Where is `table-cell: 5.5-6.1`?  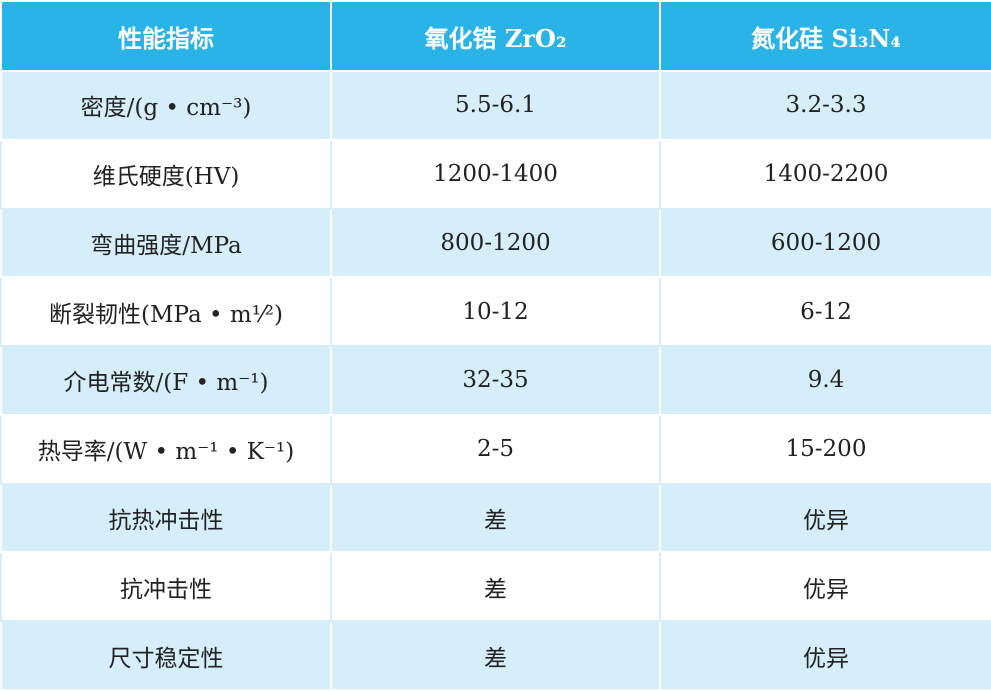 table-cell: 5.5-6.1 is located at coordinates (495, 105).